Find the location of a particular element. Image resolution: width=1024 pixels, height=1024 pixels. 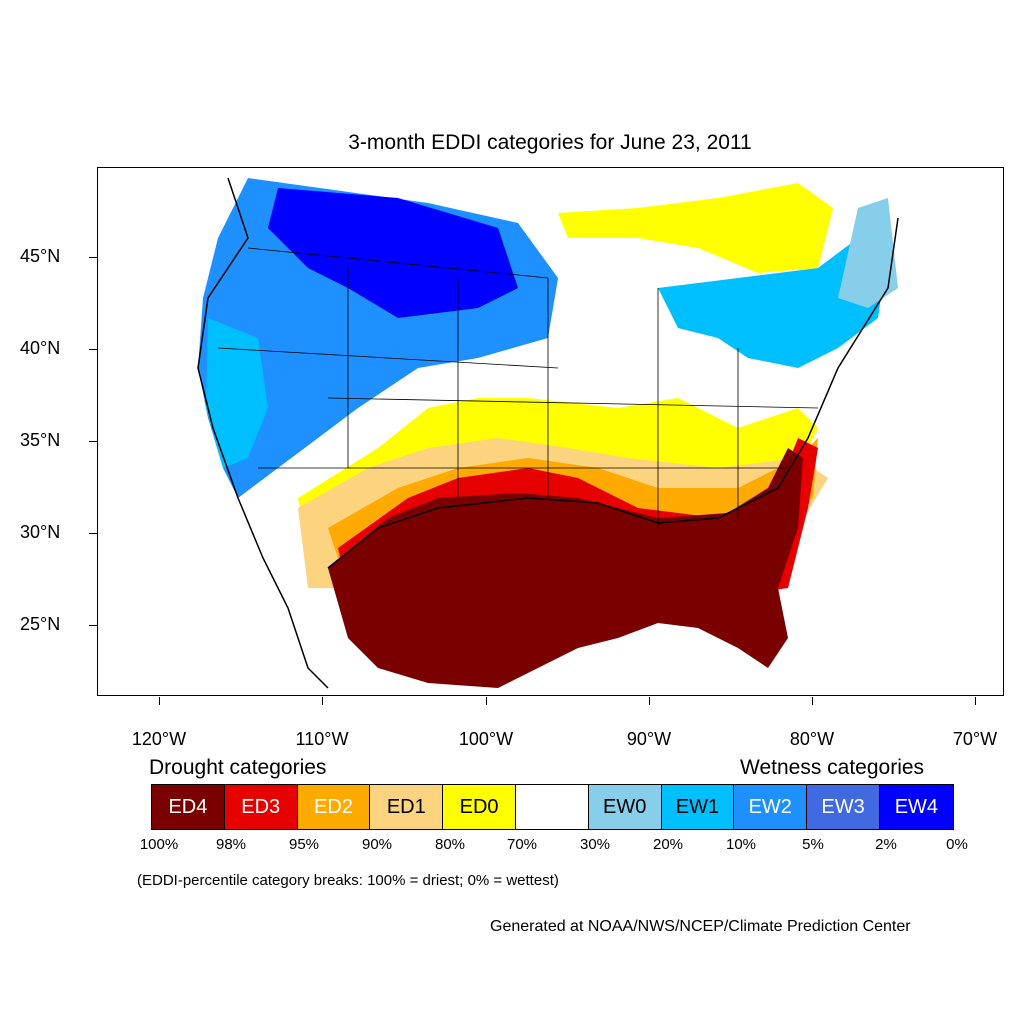

legend-box-ed1: ED1 is located at coordinates (407, 807).